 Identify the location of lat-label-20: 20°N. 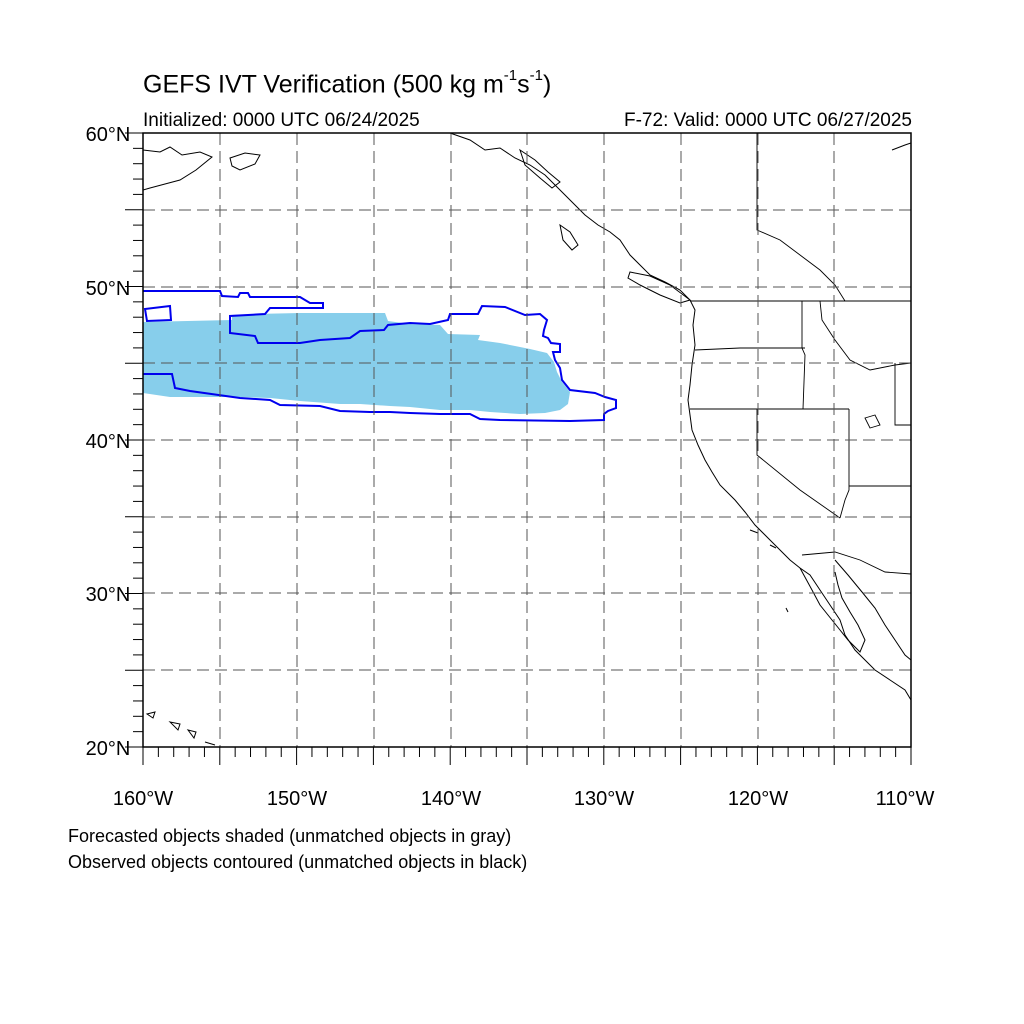
(108, 749).